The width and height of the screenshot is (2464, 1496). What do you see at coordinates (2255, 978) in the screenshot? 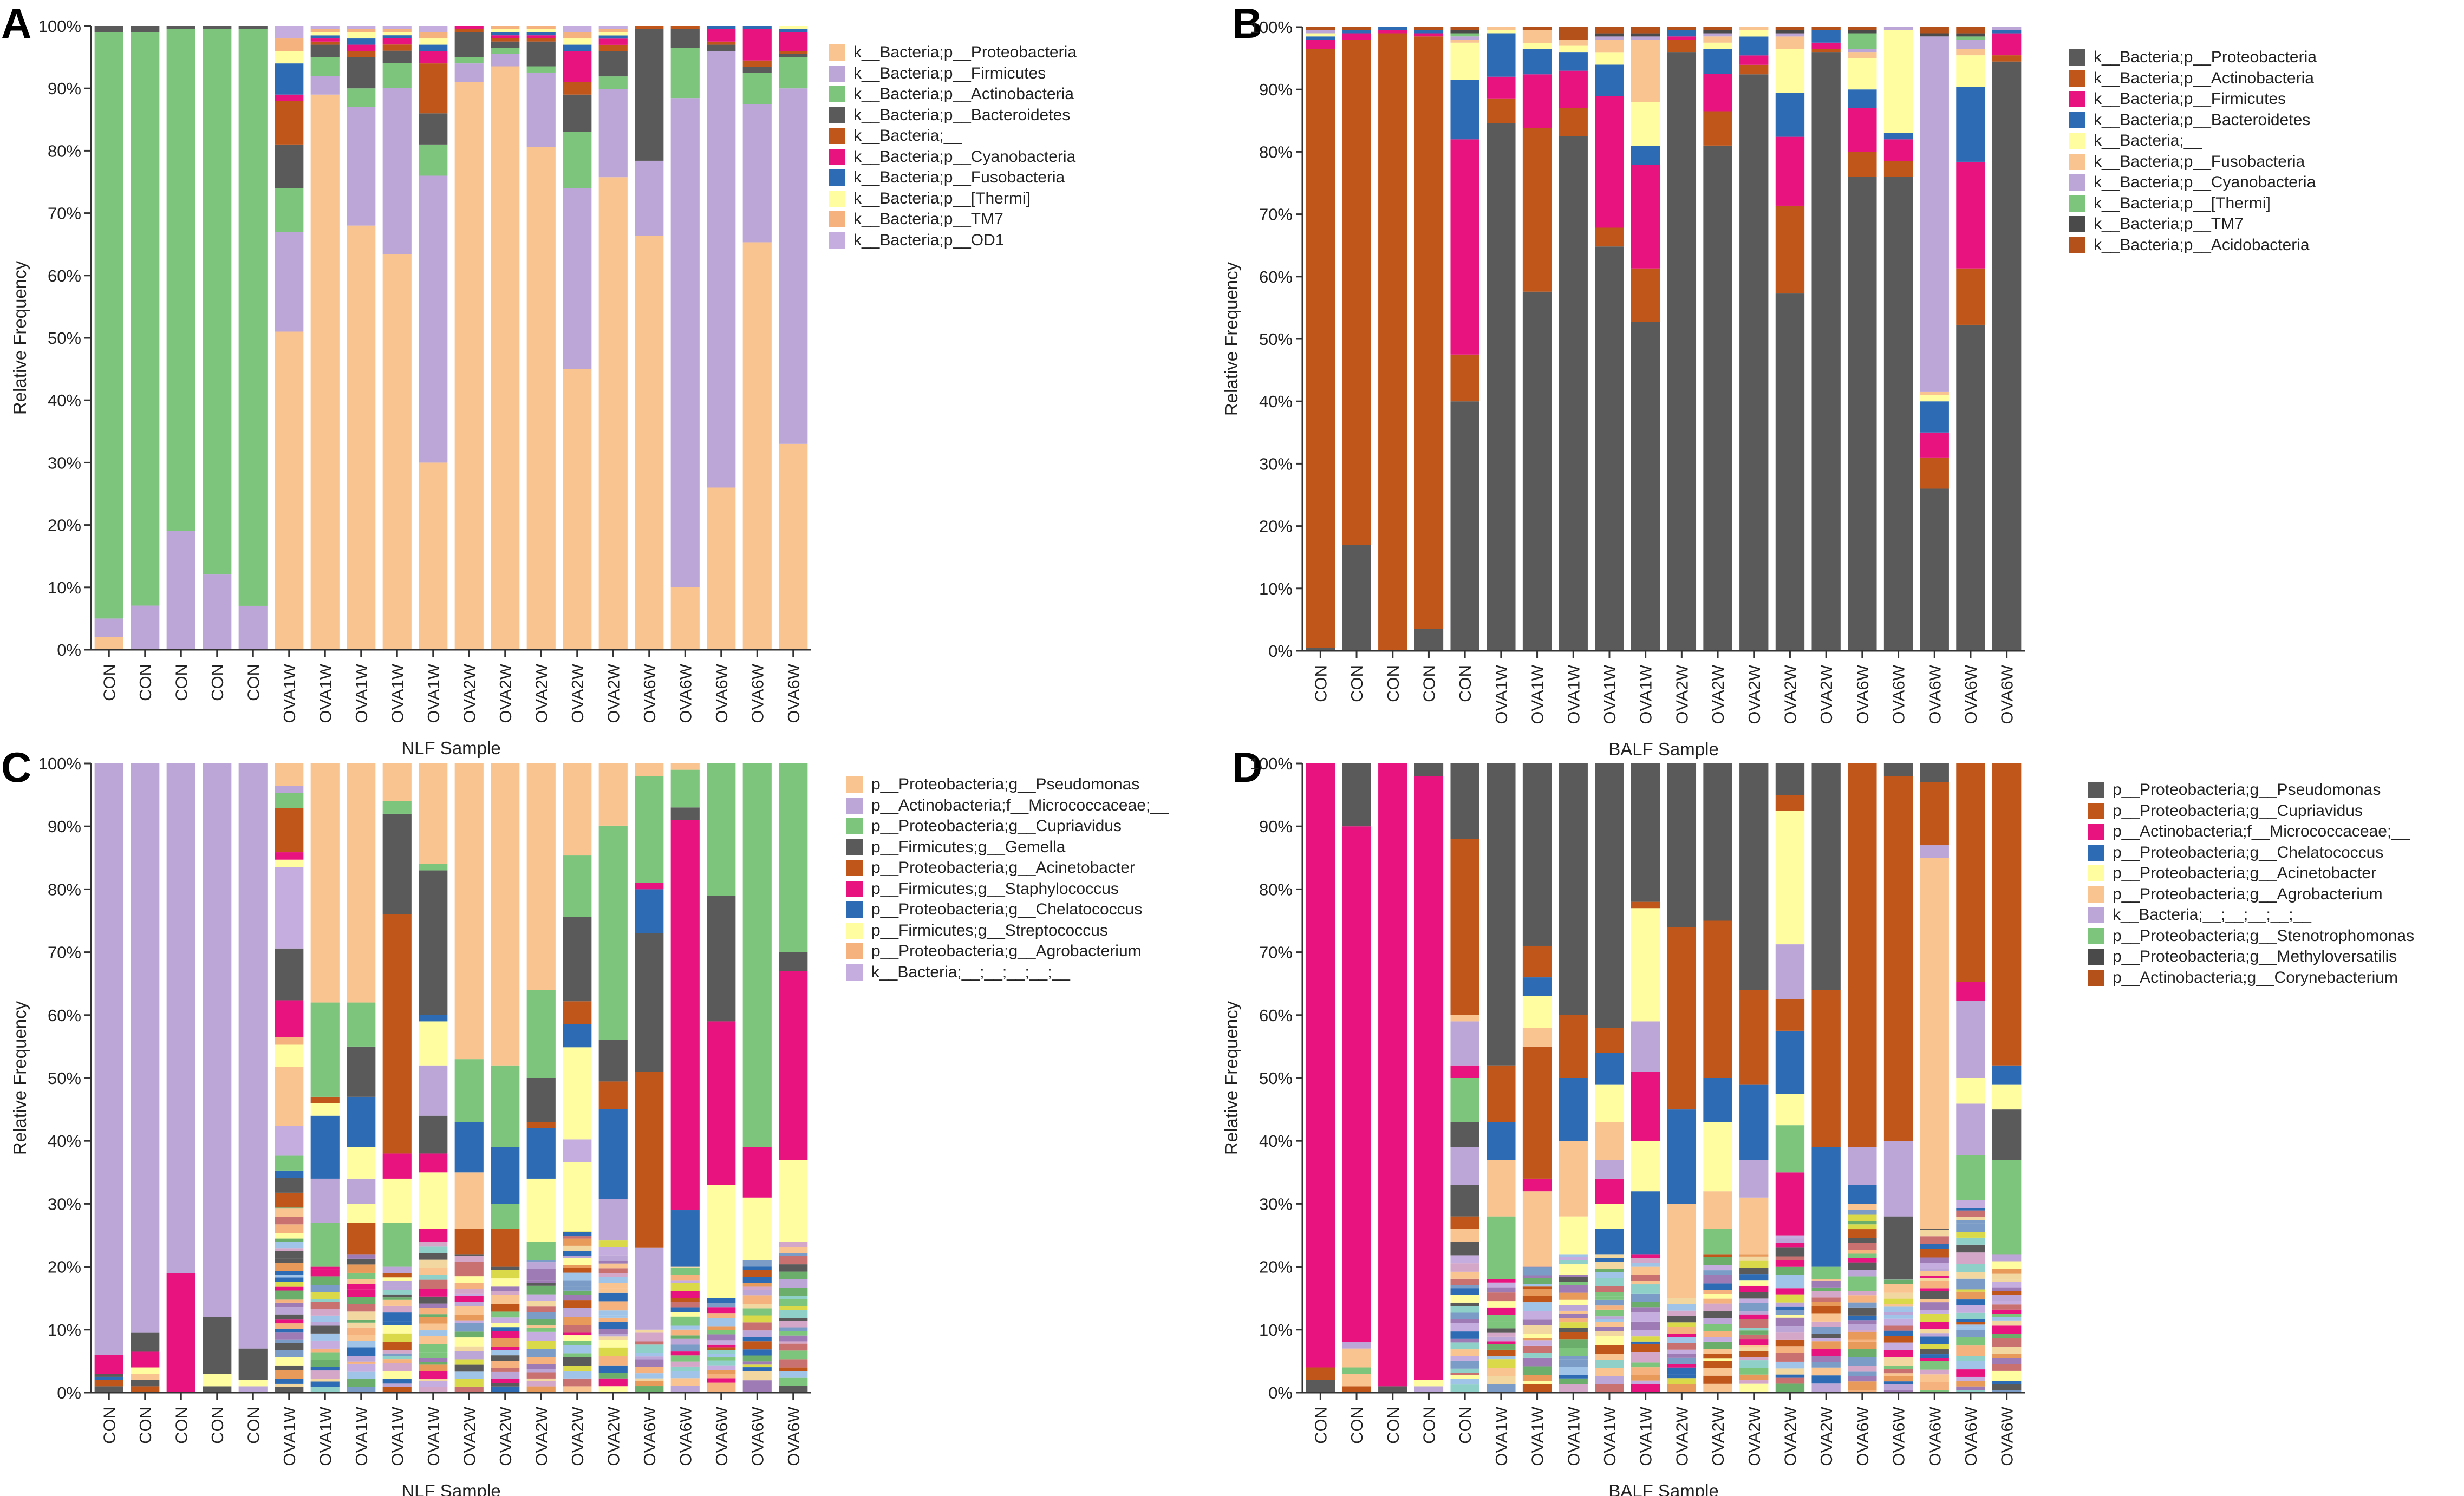
I see `legend-label: p__Actinobacteria;g__Corynebacterium` at bounding box center [2255, 978].